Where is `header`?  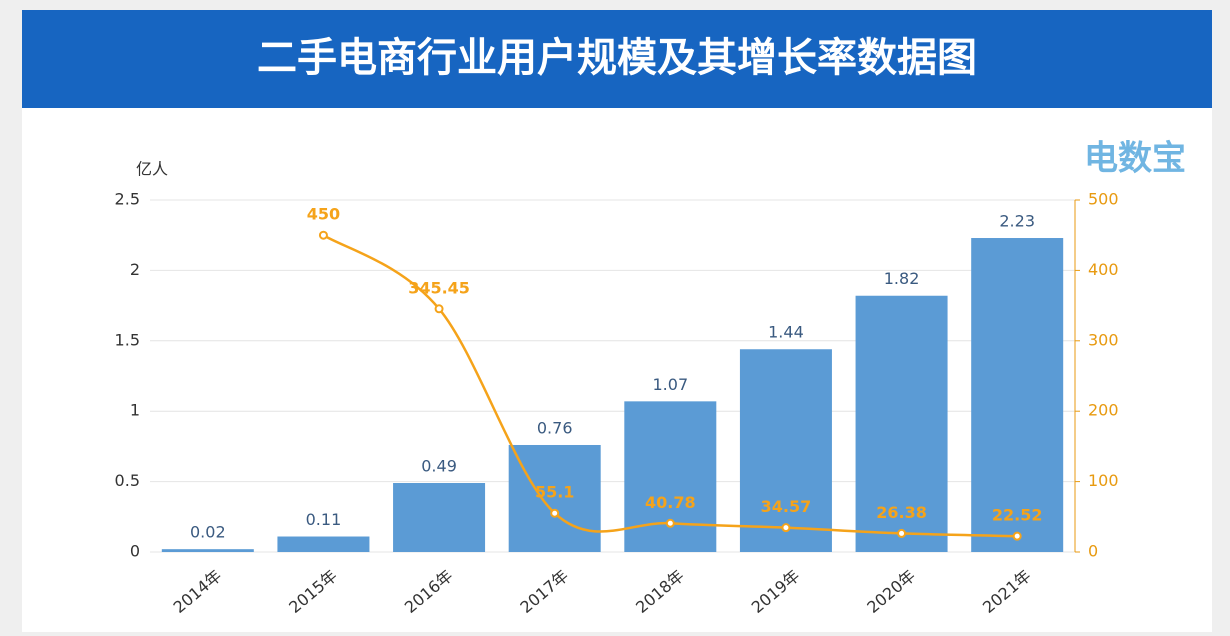
header is located at coordinates (617, 59).